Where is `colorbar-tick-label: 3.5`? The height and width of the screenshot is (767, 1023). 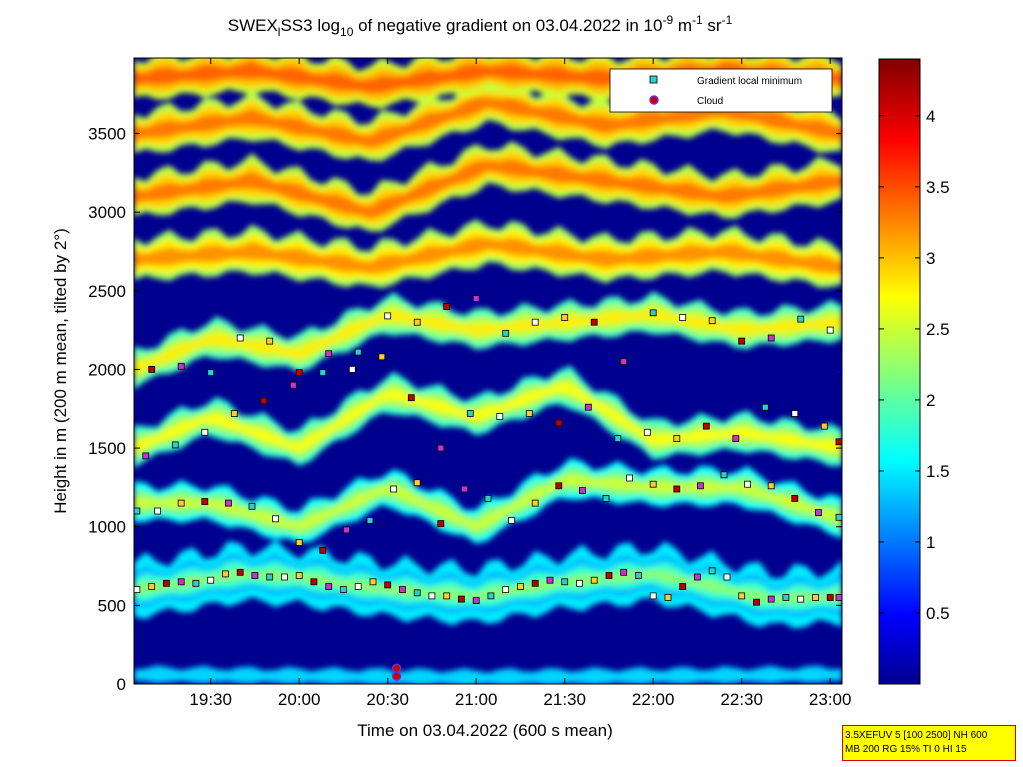 colorbar-tick-label: 3.5 is located at coordinates (938, 187).